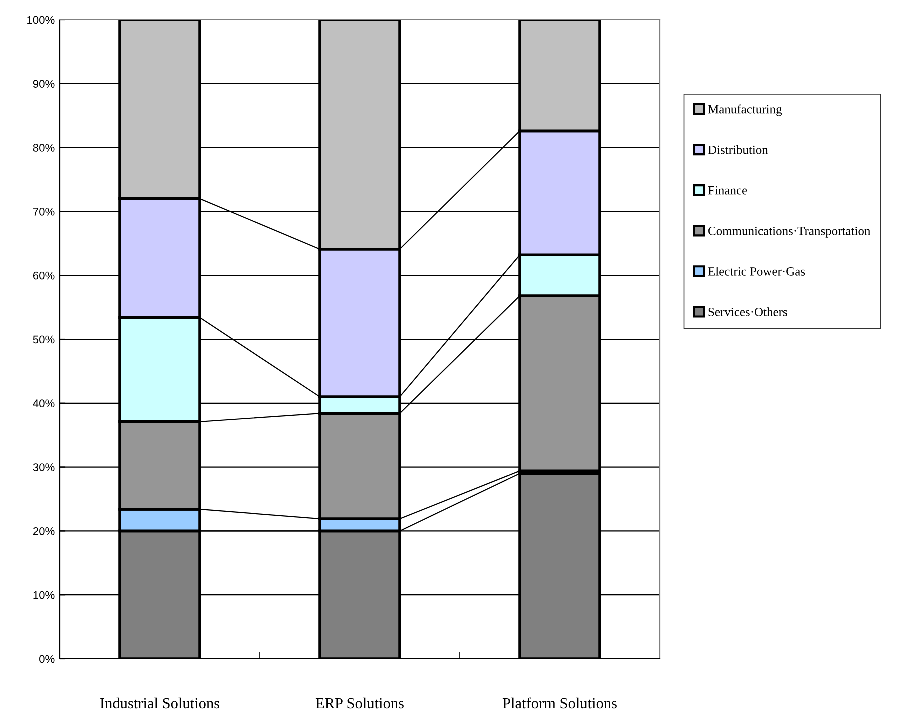  I want to click on y-tick-label: 80%, so click(44, 148).